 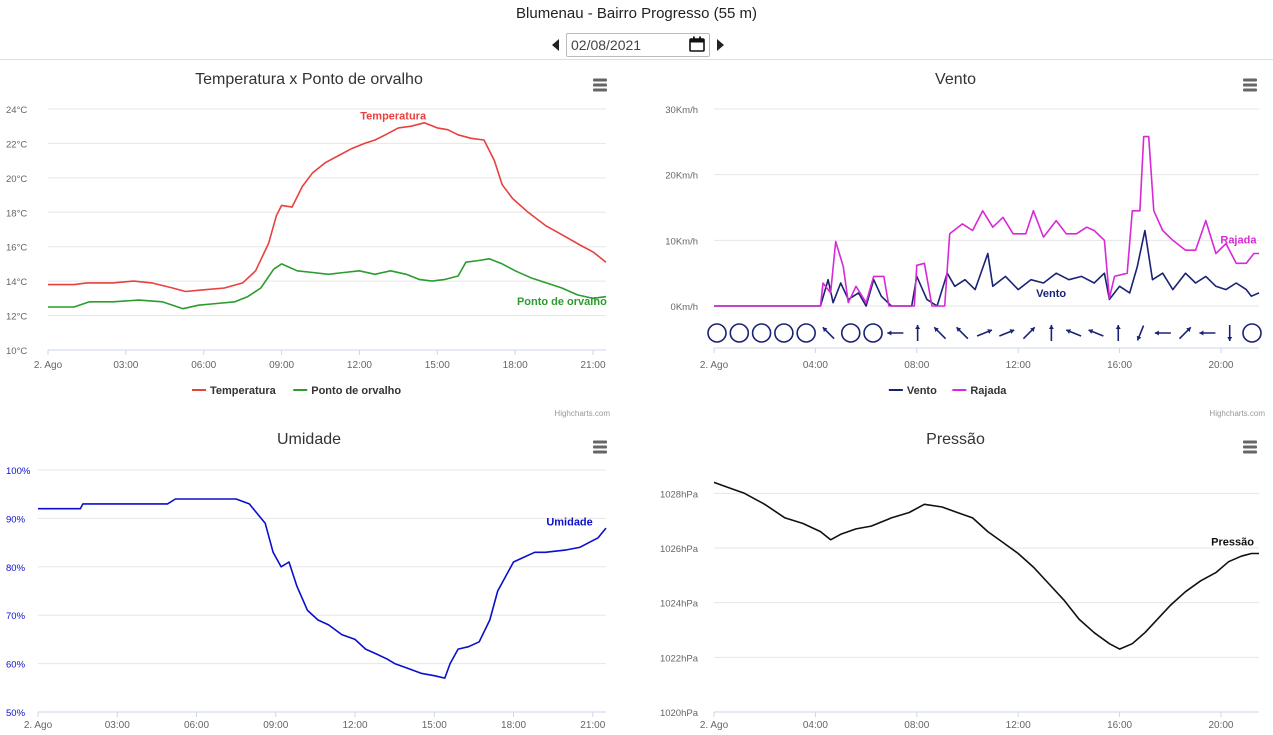 What do you see at coordinates (679, 549) in the screenshot?
I see `y-tick-label: 1026hPa` at bounding box center [679, 549].